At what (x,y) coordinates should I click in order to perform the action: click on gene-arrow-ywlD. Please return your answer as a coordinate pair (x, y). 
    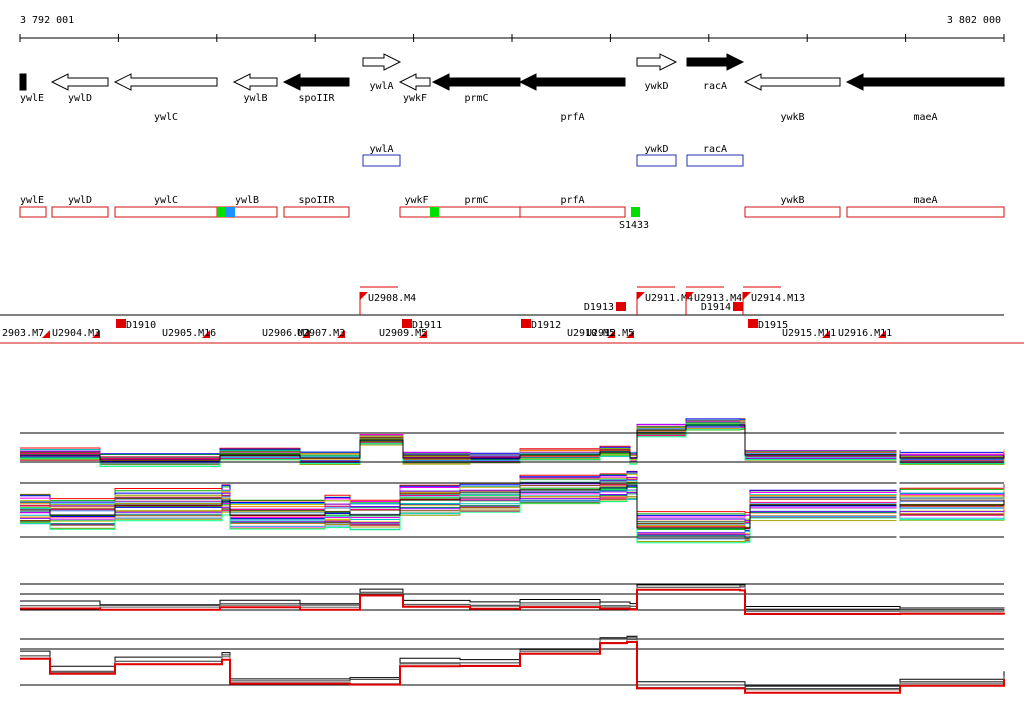
    Looking at the image, I should click on (79, 82).